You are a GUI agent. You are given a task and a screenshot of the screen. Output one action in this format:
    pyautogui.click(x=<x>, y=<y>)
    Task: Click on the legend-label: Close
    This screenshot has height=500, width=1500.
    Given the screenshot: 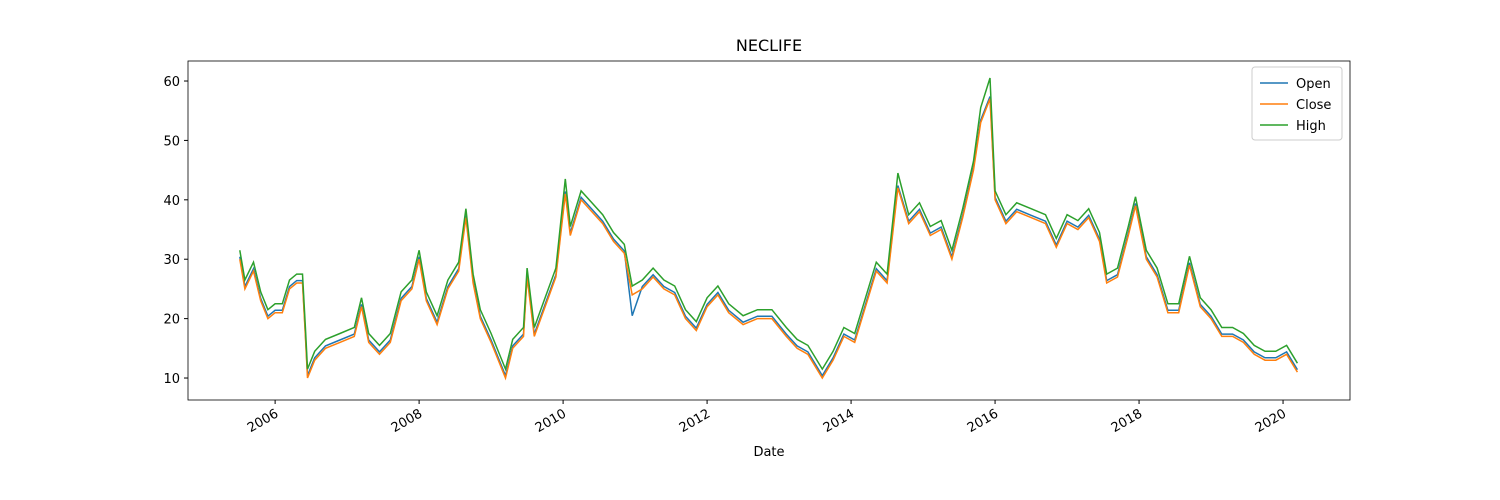 What is the action you would take?
    pyautogui.click(x=1313, y=105)
    